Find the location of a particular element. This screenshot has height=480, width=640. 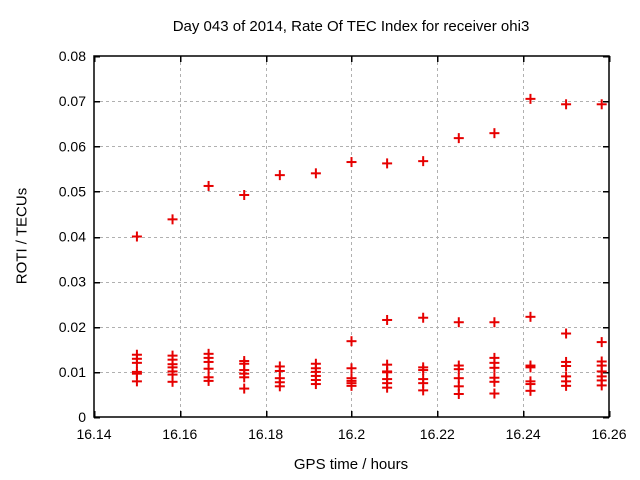

y-tick-labels: 0 0.01 0.02 0.03 0.04 0.05 0.06 0.07 0.08 is located at coordinates (72, 236).